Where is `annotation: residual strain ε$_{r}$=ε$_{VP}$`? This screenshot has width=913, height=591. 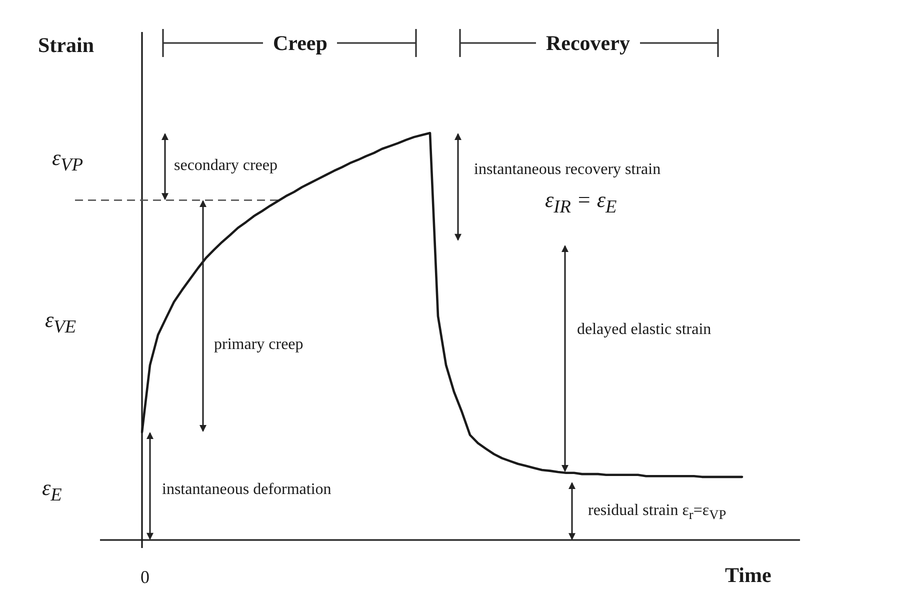 annotation: residual strain ε$_{r}$=ε$_{VP}$ is located at coordinates (657, 512).